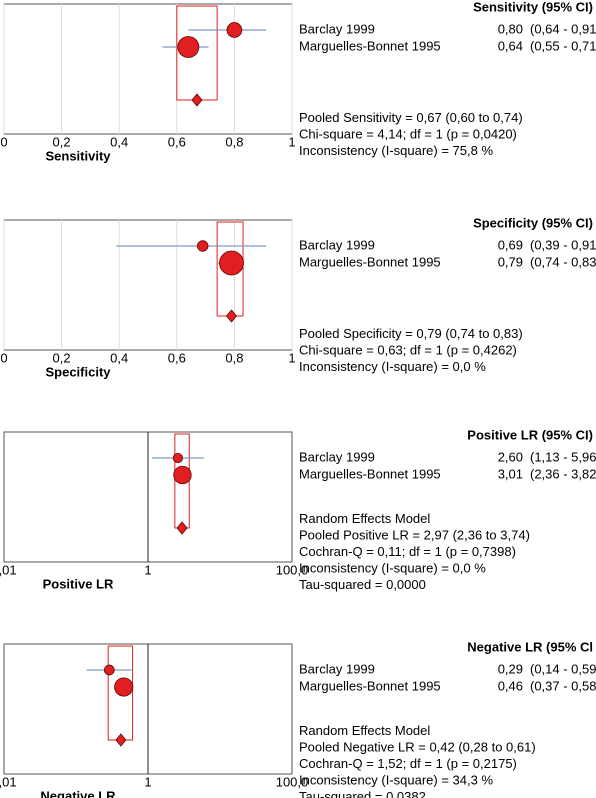 The height and width of the screenshot is (798, 596). Describe the element at coordinates (411, 117) in the screenshot. I see `summary-note: Pooled Sensitivity = 0,67 (0,60 to 0,74)` at that location.